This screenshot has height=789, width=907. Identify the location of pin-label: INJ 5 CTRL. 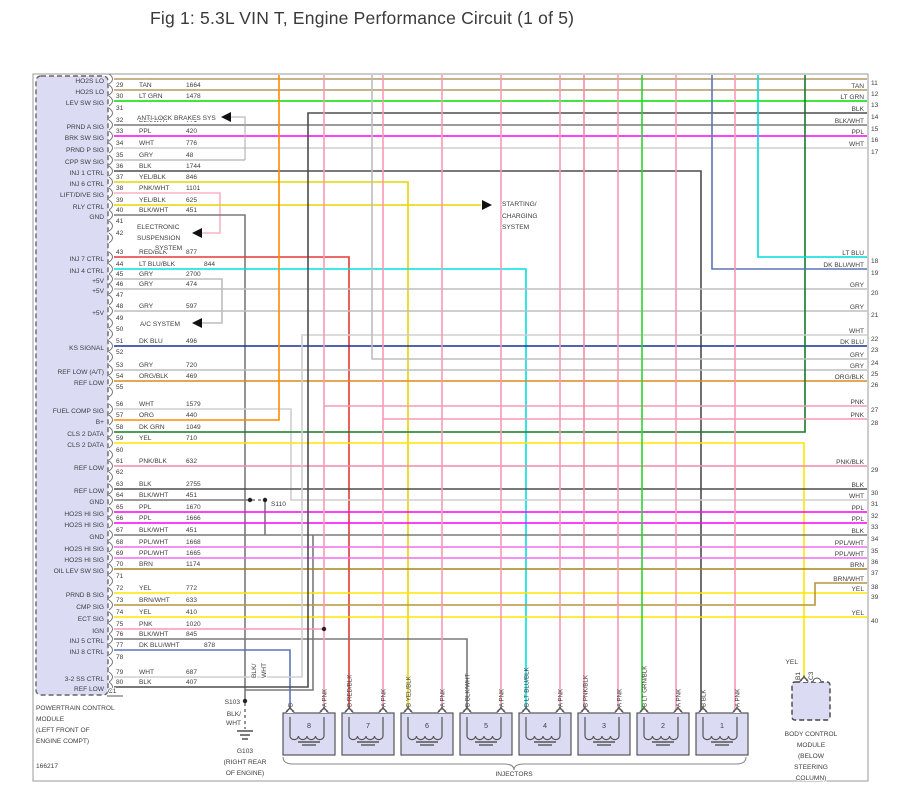
(87, 641).